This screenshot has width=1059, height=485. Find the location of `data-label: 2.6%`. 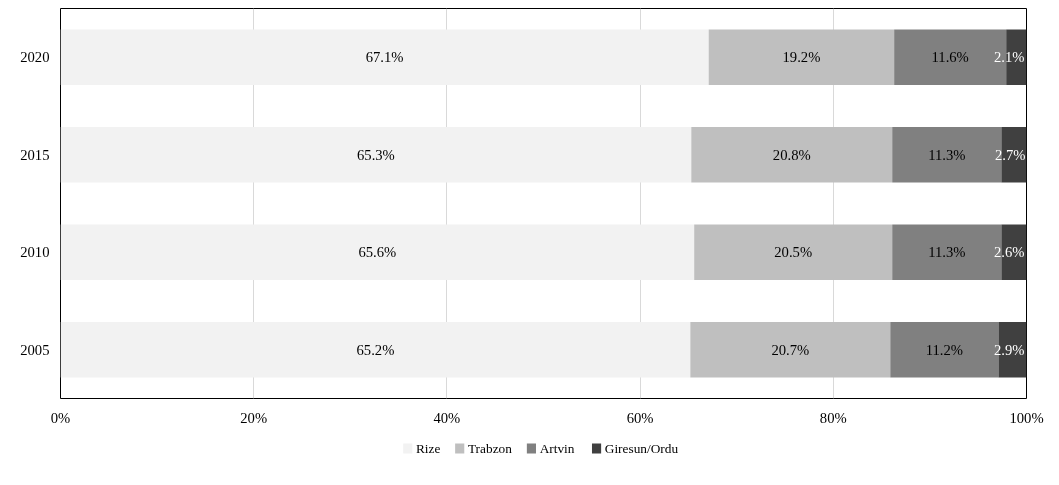

data-label: 2.6% is located at coordinates (1009, 252).